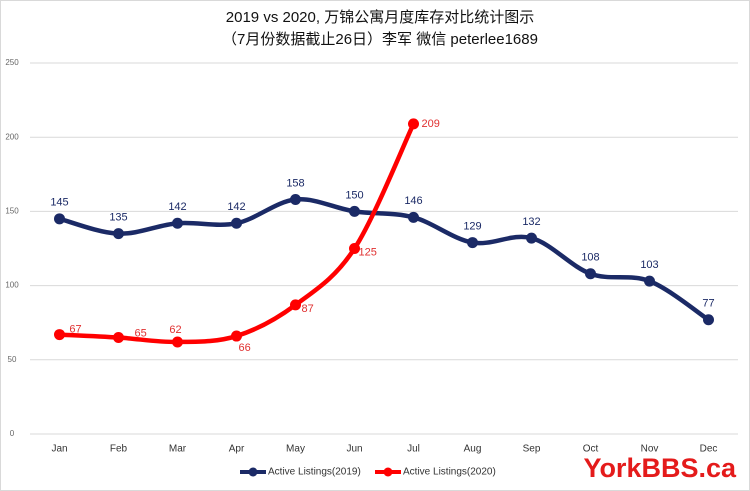 The height and width of the screenshot is (491, 750). What do you see at coordinates (178, 449) in the screenshot?
I see `x-tick-label: Mar` at bounding box center [178, 449].